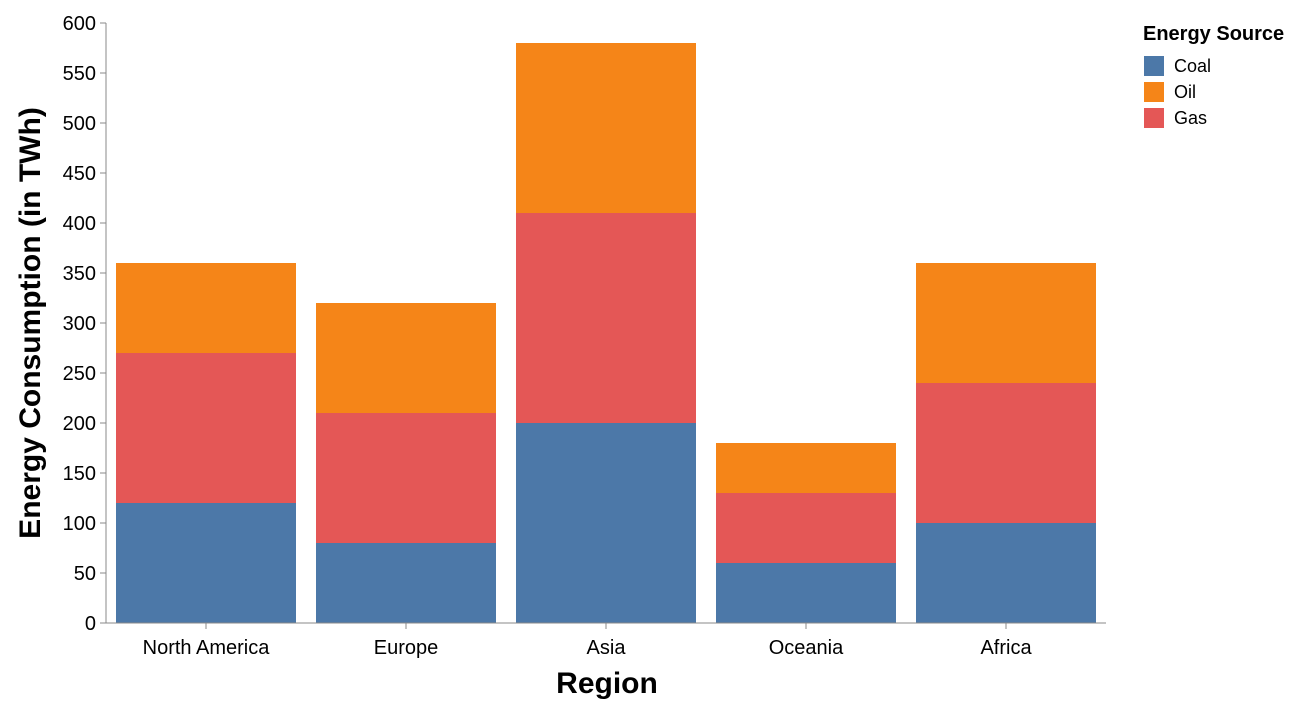 The height and width of the screenshot is (708, 1308). Describe the element at coordinates (206, 563) in the screenshot. I see `bar-north-america-coal` at that location.